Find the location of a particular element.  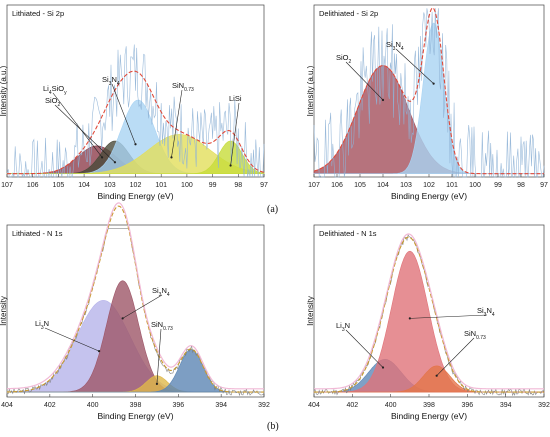

fit-envelope-line is located at coordinates (136, 122).